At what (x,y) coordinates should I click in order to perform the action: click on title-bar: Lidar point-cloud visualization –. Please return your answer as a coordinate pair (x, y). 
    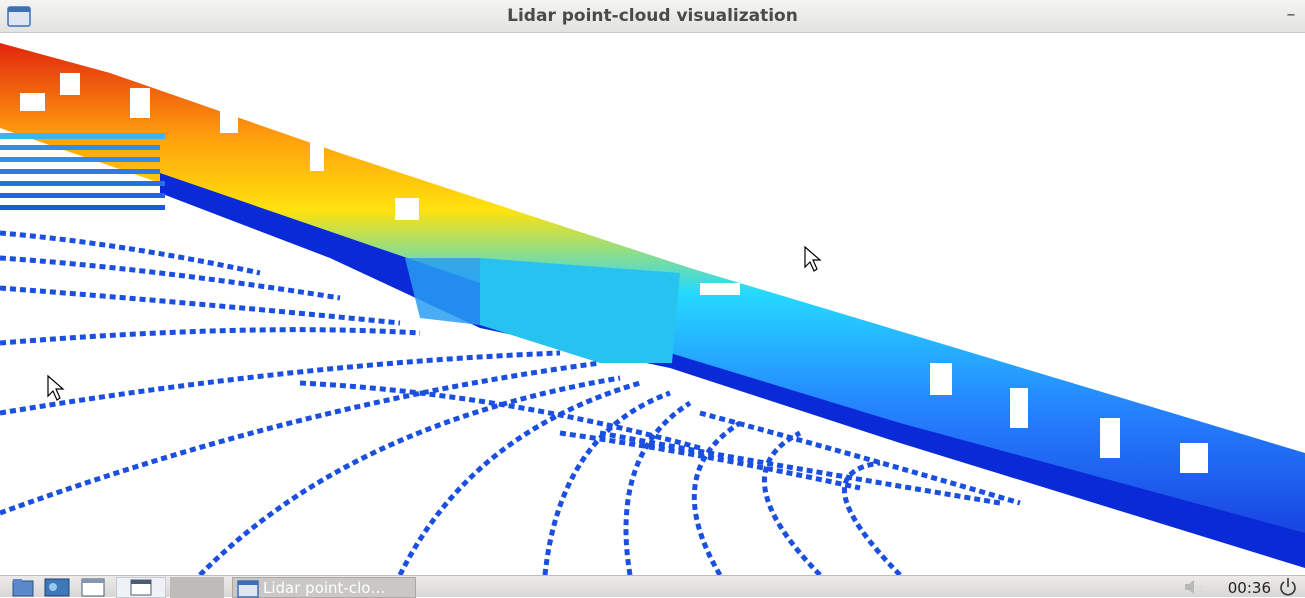
    Looking at the image, I should click on (652, 16).